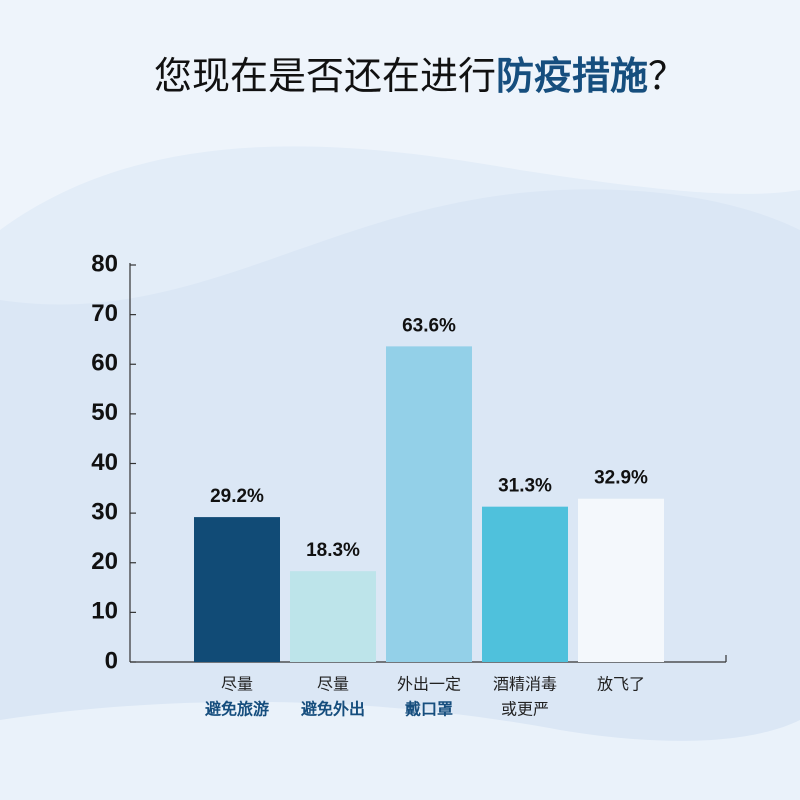 Image resolution: width=800 pixels, height=800 pixels. Describe the element at coordinates (400, 750) in the screenshot. I see `wave` at that location.